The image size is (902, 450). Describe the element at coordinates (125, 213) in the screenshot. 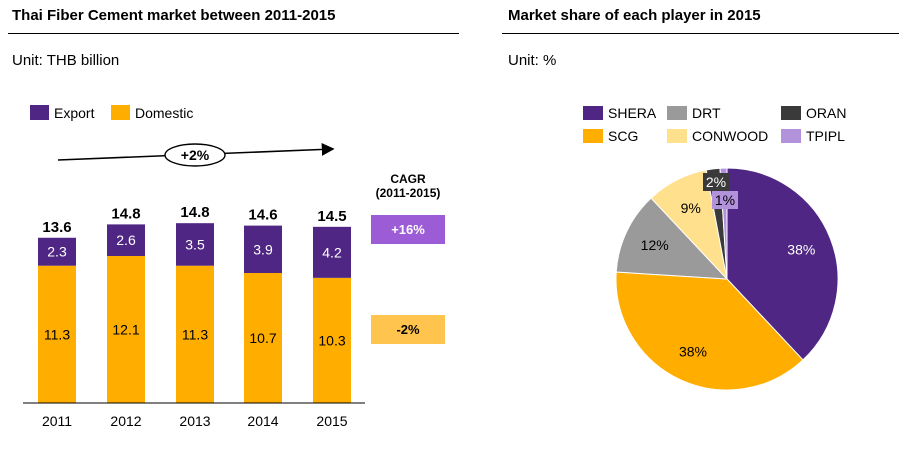

I see `total-label-2012: 14.8` at that location.